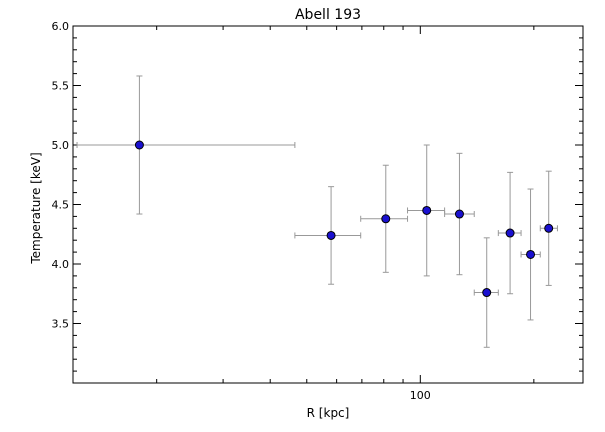 This screenshot has height=432, width=605. I want to click on errorbar, so click(186, 145).